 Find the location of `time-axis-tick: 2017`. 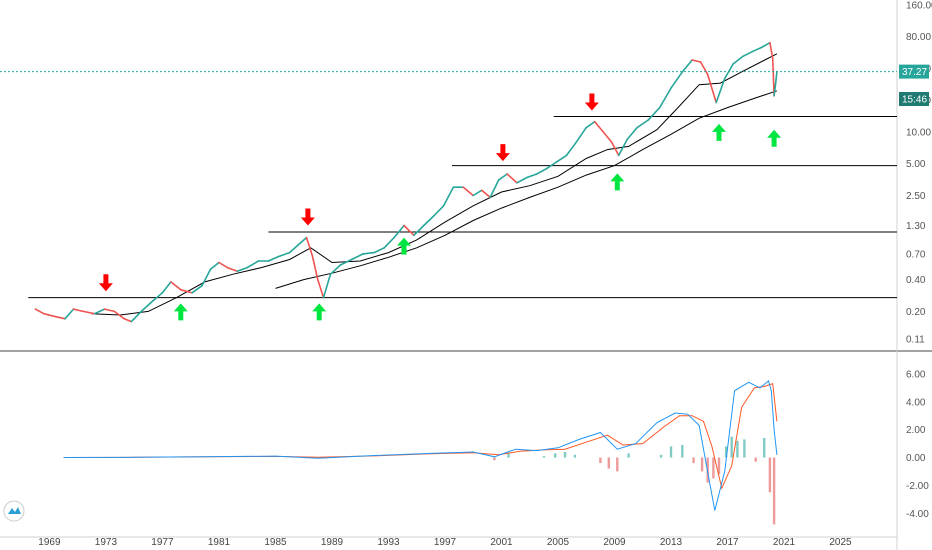

time-axis-tick: 2017 is located at coordinates (727, 542).